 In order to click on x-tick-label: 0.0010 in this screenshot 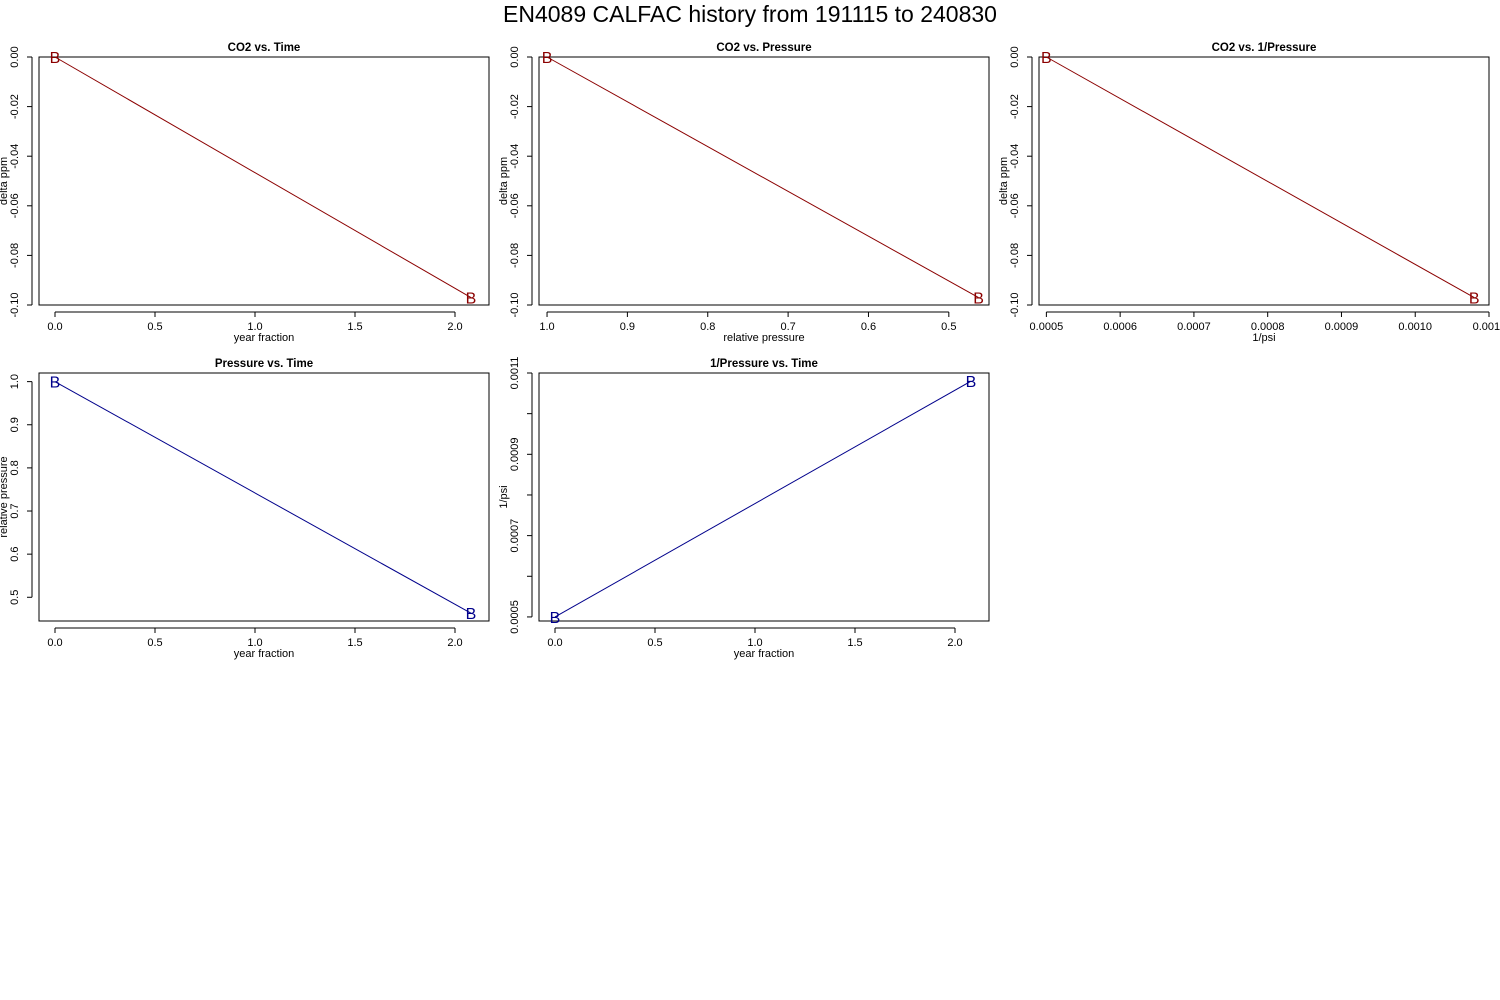, I will do `click(1415, 327)`.